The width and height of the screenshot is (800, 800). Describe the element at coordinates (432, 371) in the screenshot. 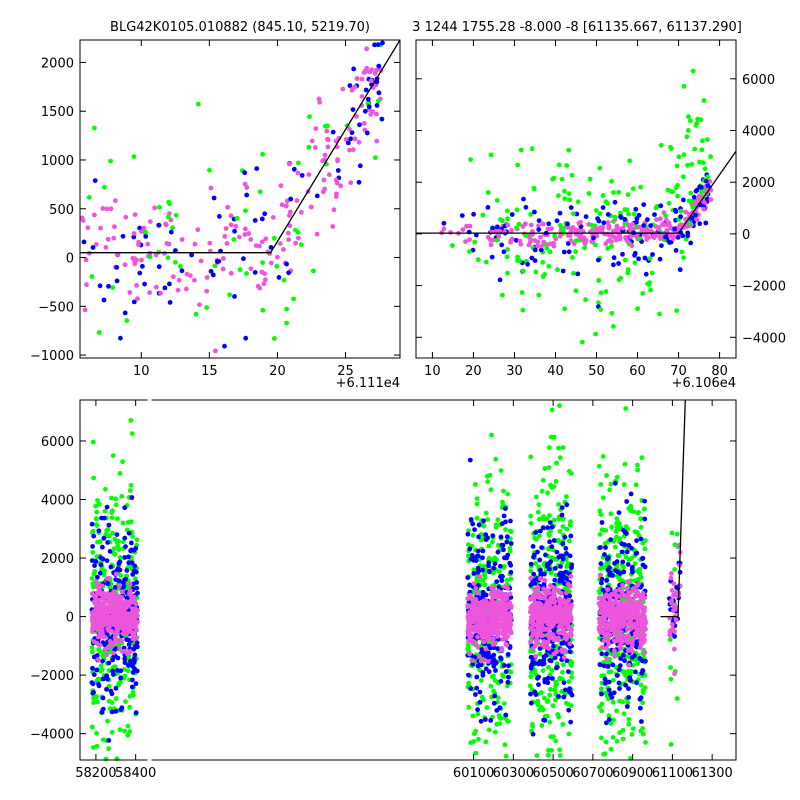

I see `panel2-x-tick-label: 10` at that location.